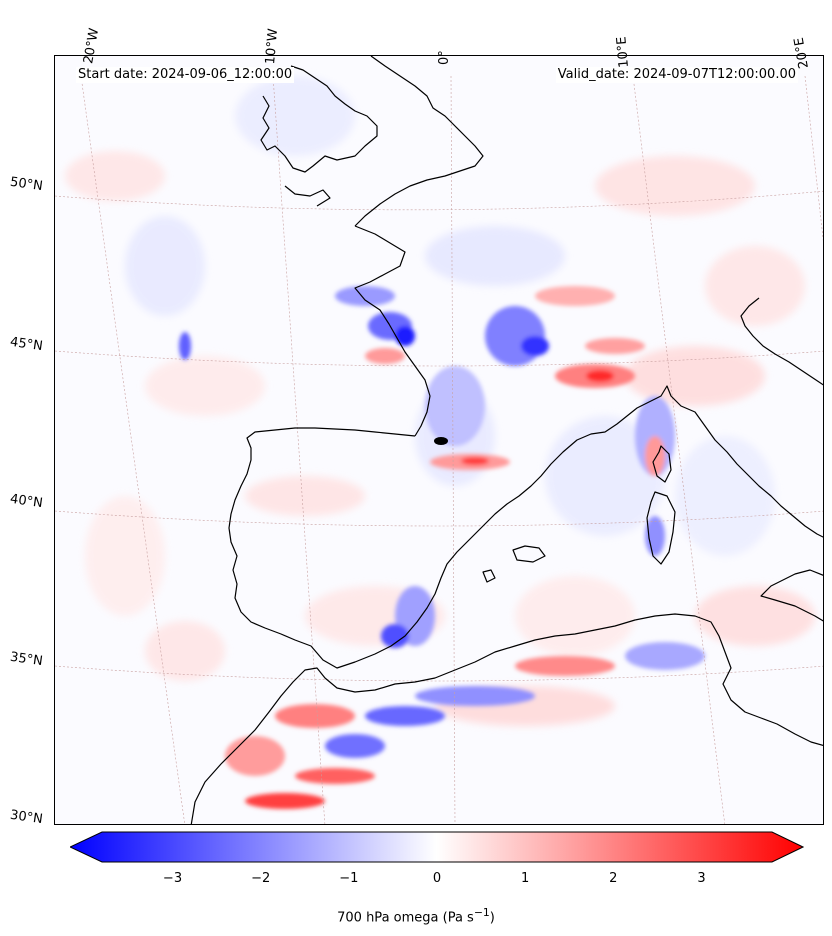  Describe the element at coordinates (437, 878) in the screenshot. I see `colorbar-tick: 0` at that location.